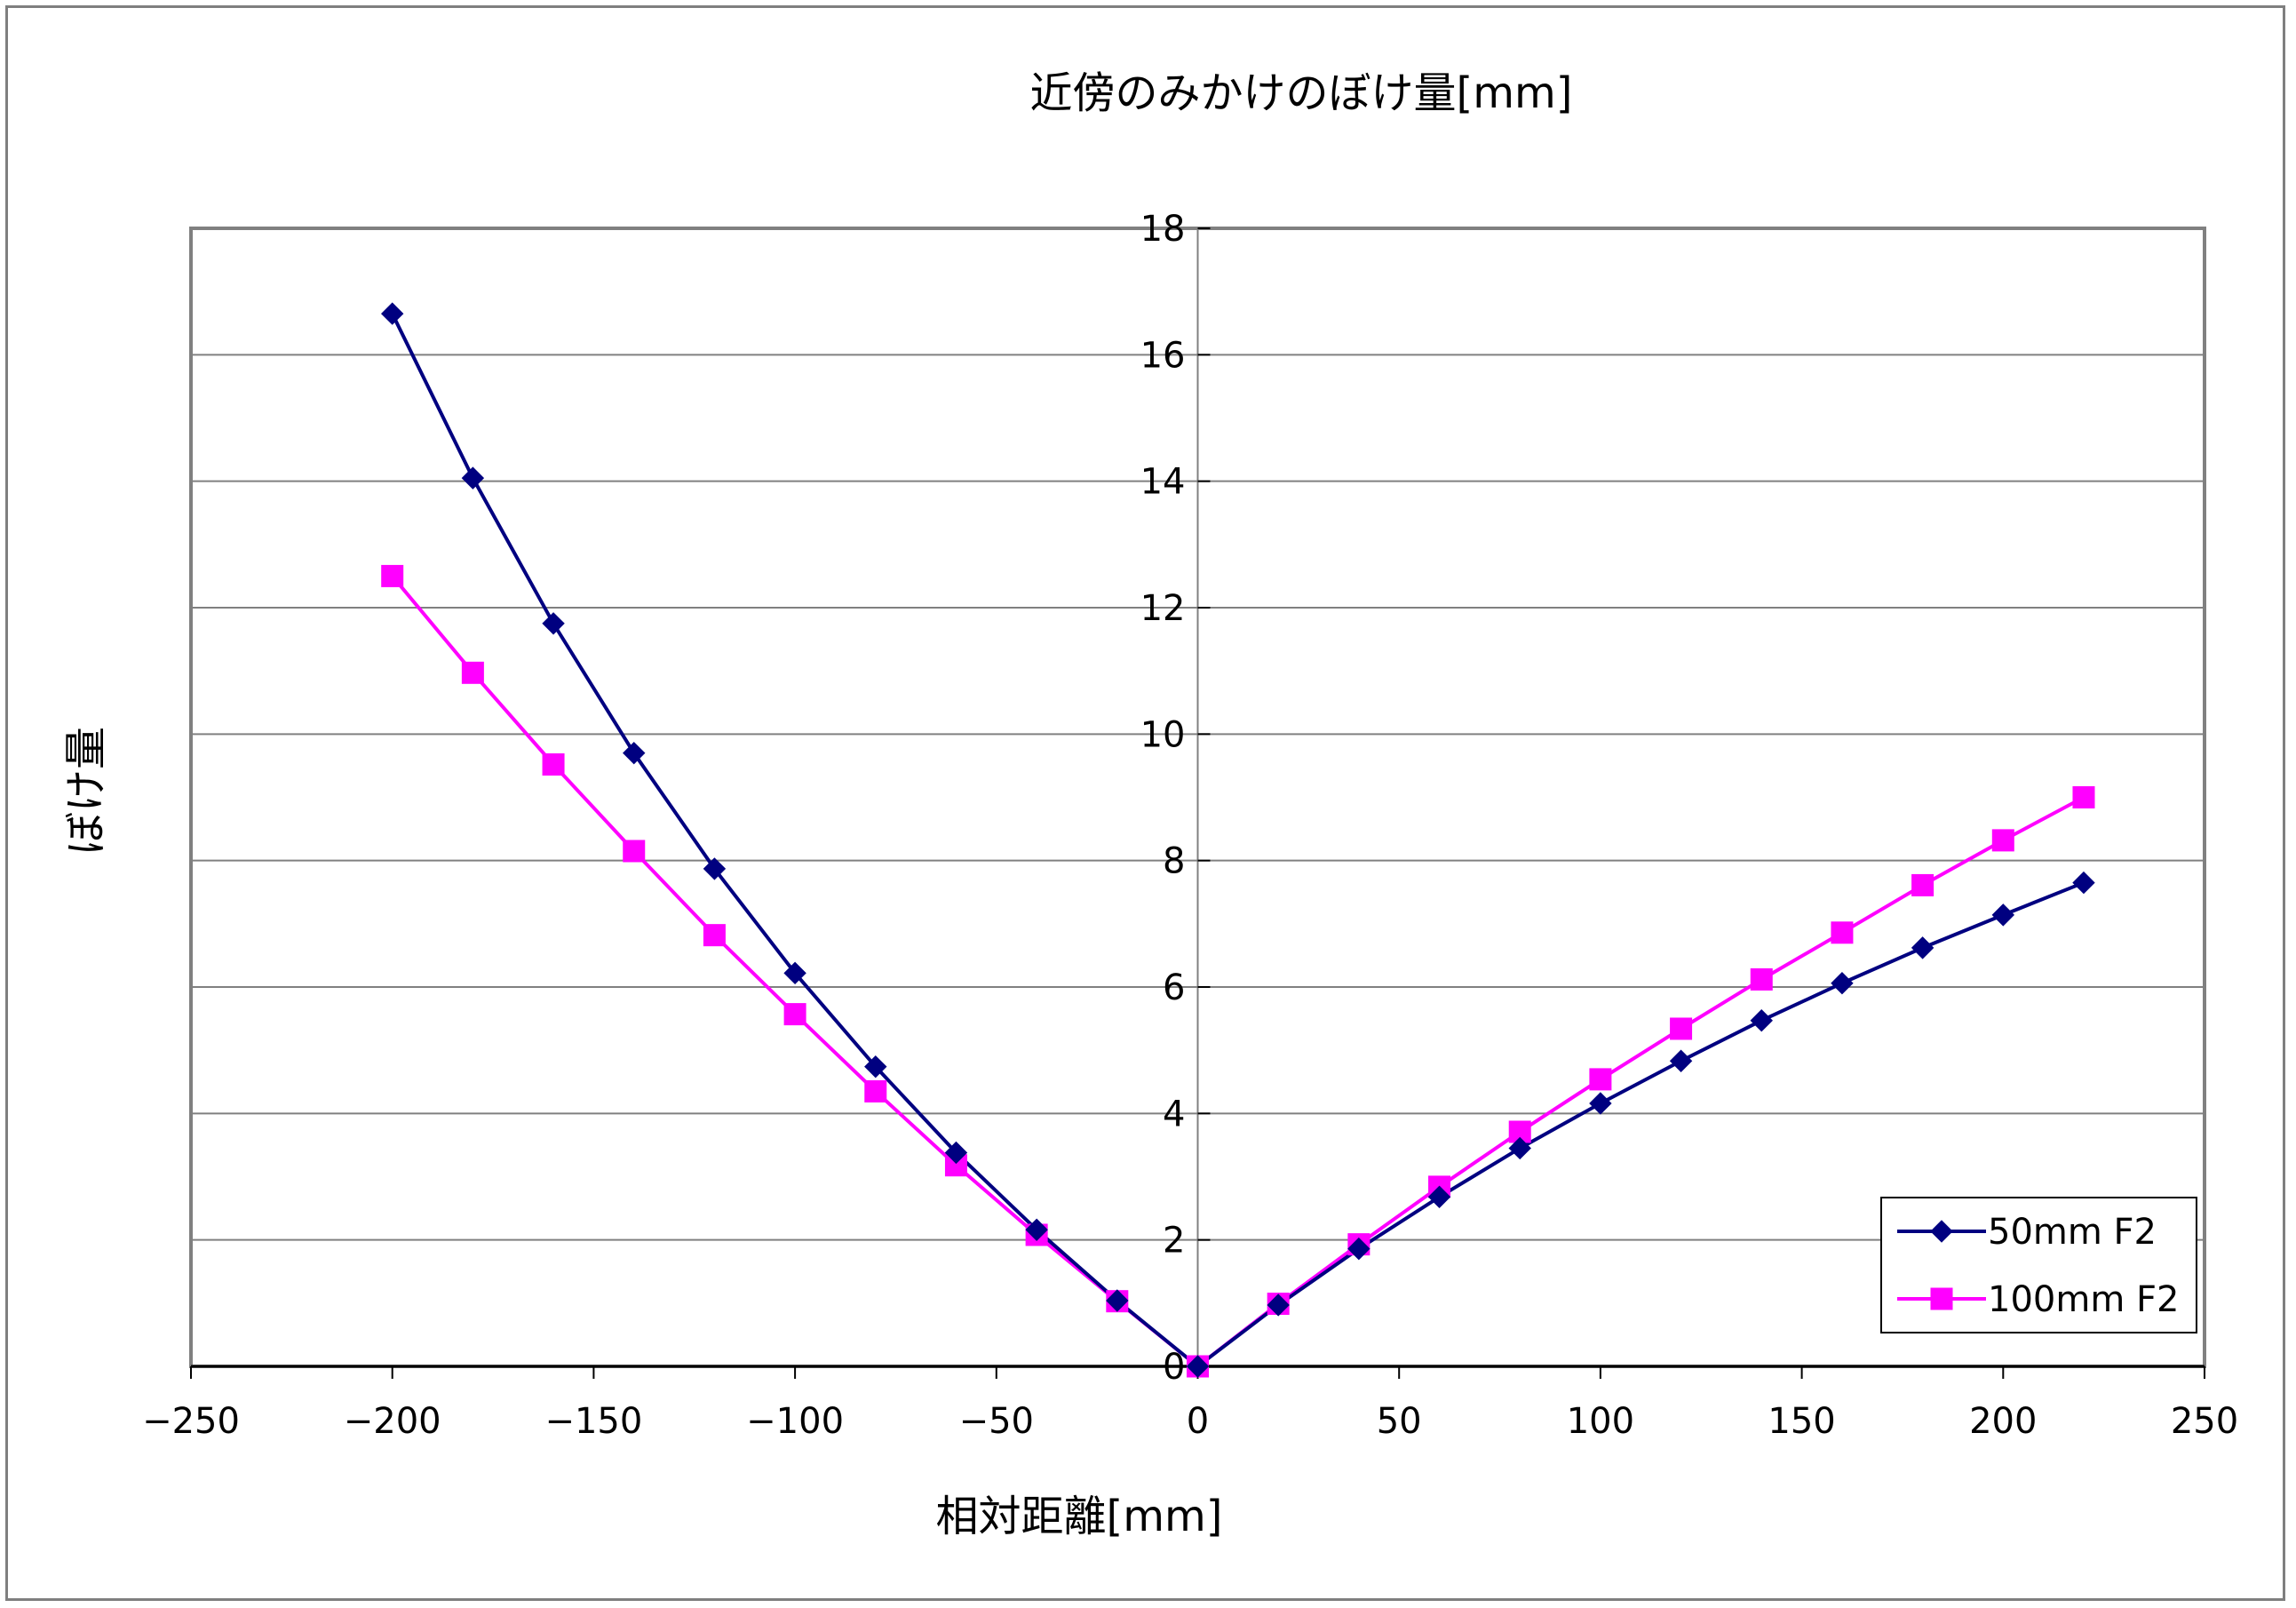  I want to click on x-tick-label: −250, so click(191, 1421).